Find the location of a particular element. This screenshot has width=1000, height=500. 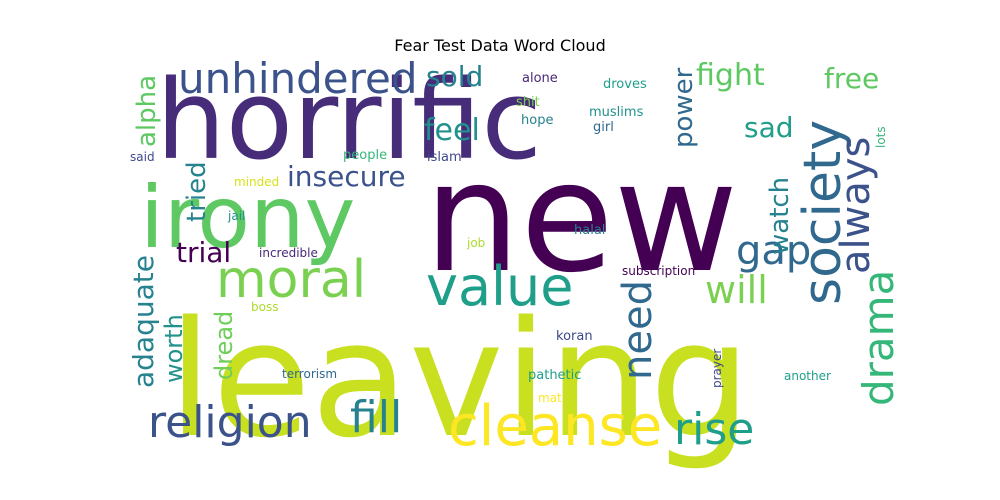

word-rise: rise is located at coordinates (714, 429).